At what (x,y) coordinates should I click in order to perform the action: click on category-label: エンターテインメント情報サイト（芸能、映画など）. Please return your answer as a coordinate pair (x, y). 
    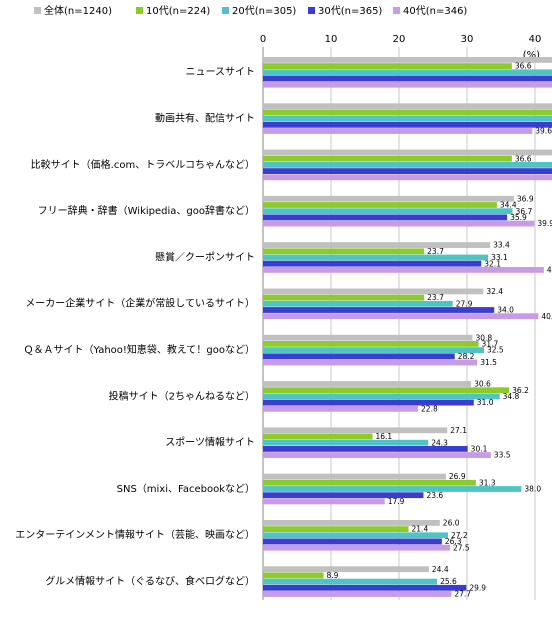
    Looking at the image, I should click on (135, 534).